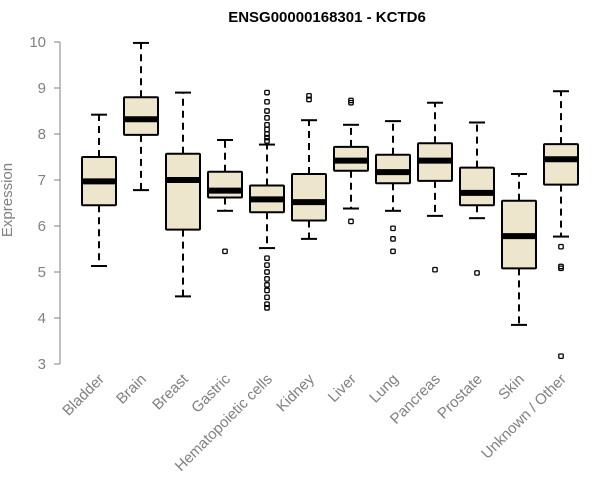 The width and height of the screenshot is (600, 500). I want to click on box-kidney, so click(309, 166).